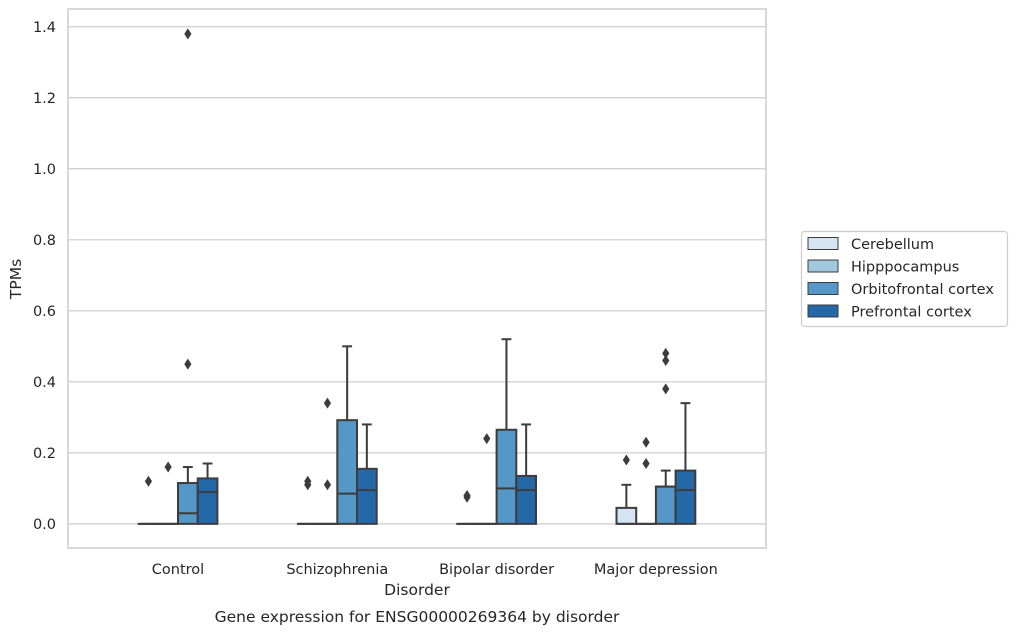  What do you see at coordinates (44, 525) in the screenshot?
I see `y-tick-label: 0.0` at bounding box center [44, 525].